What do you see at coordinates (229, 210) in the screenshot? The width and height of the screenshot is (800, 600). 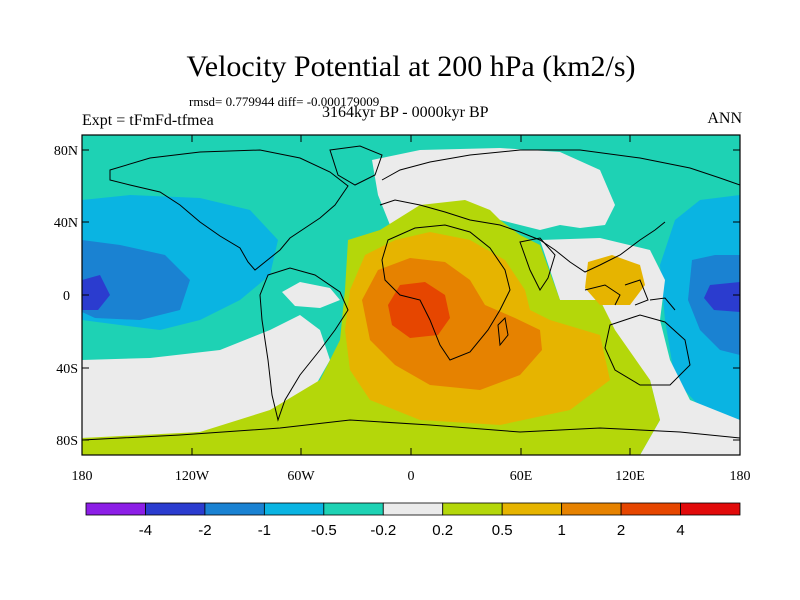 I see `coastline-north-america` at bounding box center [229, 210].